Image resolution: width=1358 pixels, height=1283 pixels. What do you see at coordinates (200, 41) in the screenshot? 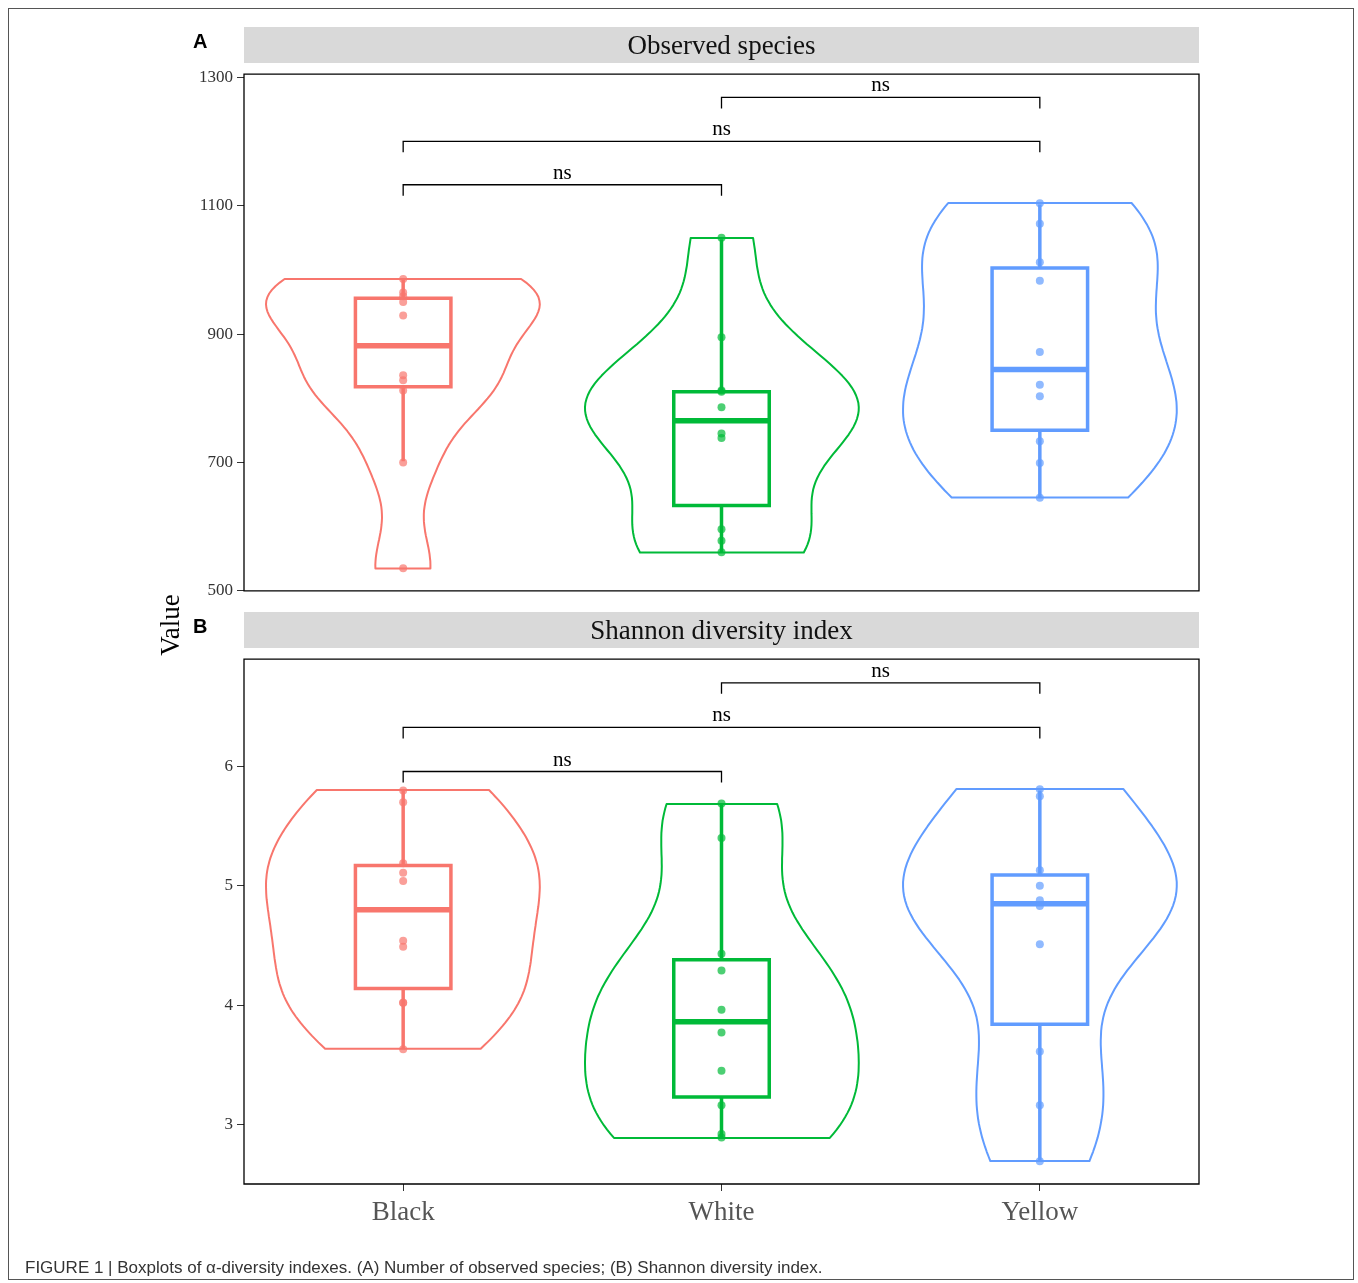
I see `text: A` at bounding box center [200, 41].